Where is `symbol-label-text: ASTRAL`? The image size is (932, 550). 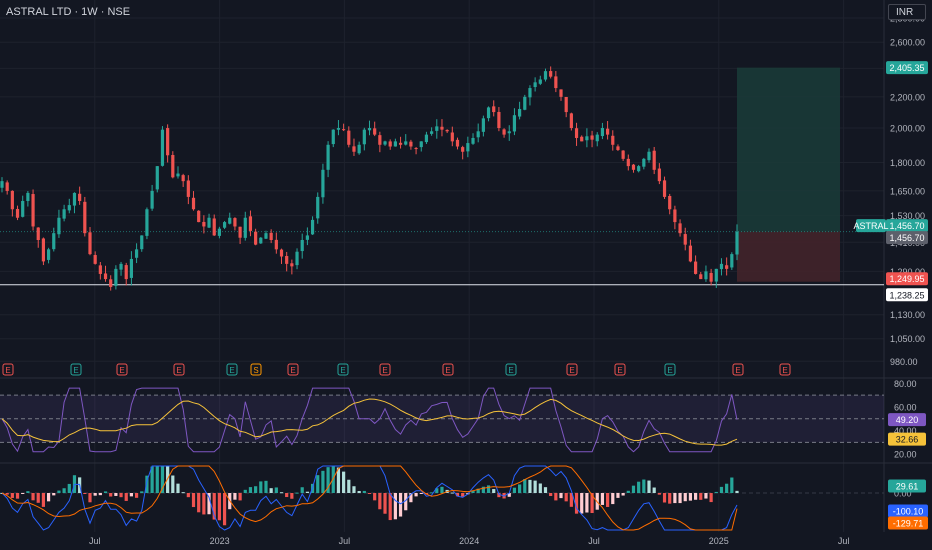 symbol-label-text: ASTRAL is located at coordinates (870, 226).